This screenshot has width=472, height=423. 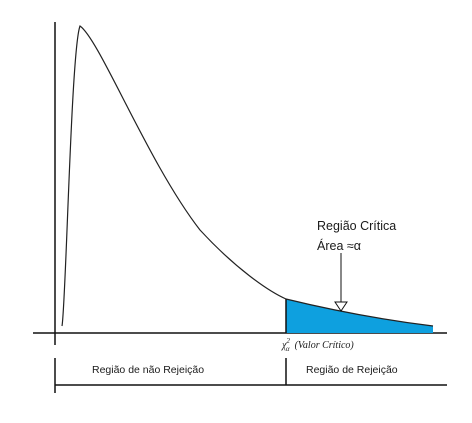 What do you see at coordinates (148, 370) in the screenshot?
I see `non-rejection-region-label: Região de não Rejeição` at bounding box center [148, 370].